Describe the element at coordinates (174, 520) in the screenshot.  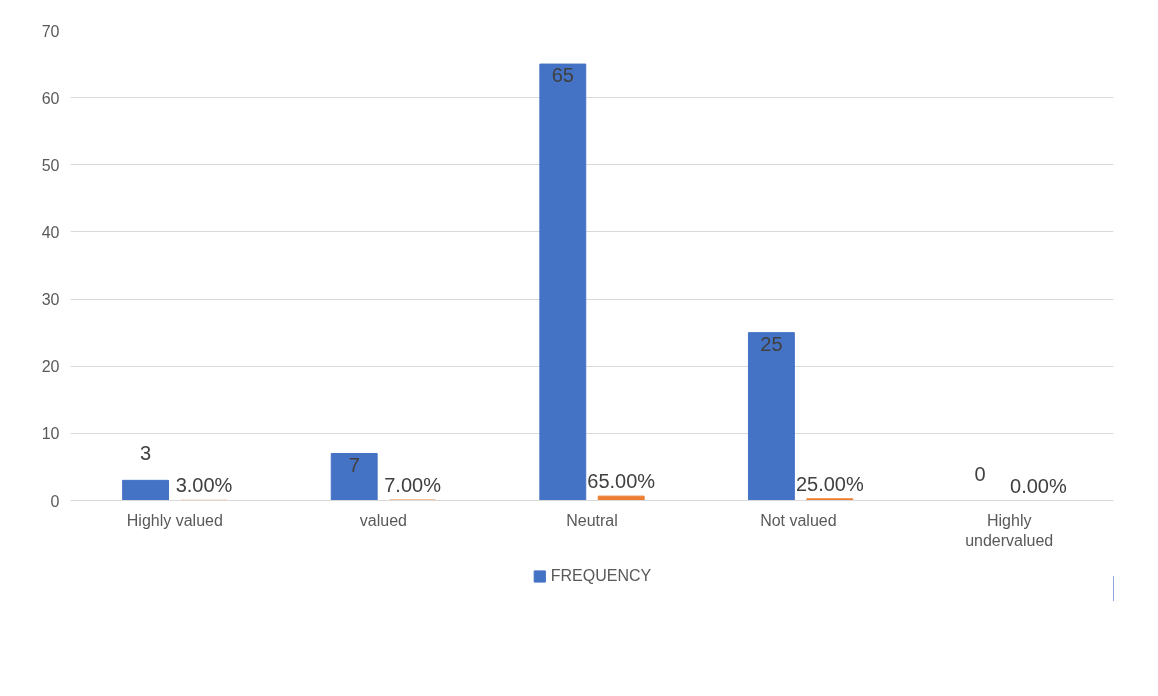
I see `x-tick-label: Highly valued` at that location.